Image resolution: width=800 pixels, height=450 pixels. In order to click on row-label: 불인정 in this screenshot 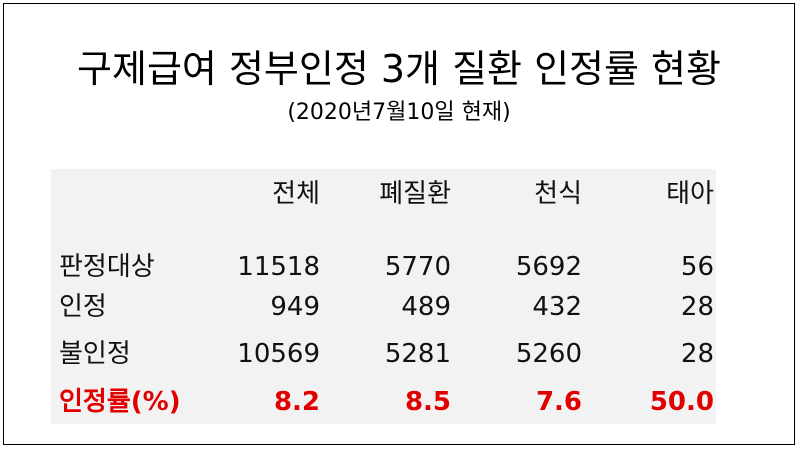, I will do `click(95, 354)`.